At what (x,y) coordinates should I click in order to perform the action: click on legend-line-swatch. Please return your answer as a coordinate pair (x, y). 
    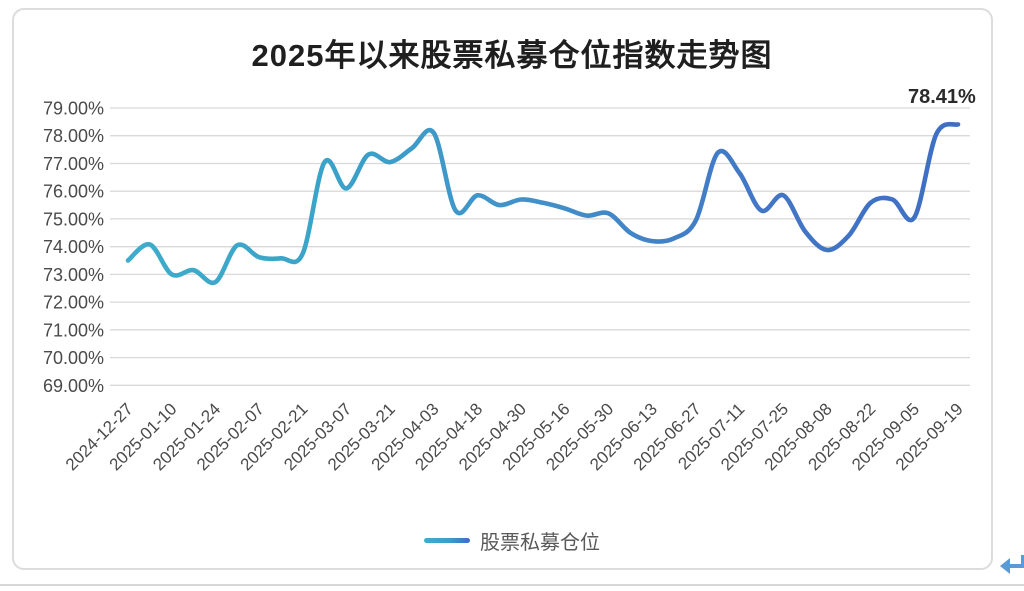
    Looking at the image, I should click on (447, 540).